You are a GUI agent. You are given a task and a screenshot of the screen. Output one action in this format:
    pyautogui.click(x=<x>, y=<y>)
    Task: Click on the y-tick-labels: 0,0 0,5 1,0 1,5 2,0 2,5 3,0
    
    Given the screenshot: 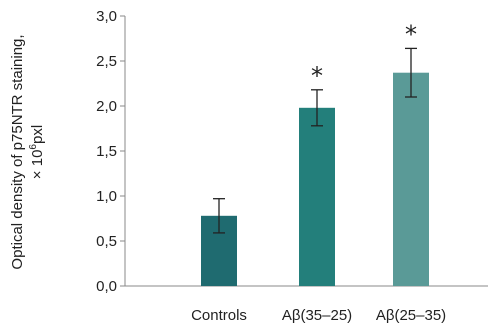 What is the action you would take?
    pyautogui.click(x=106, y=151)
    